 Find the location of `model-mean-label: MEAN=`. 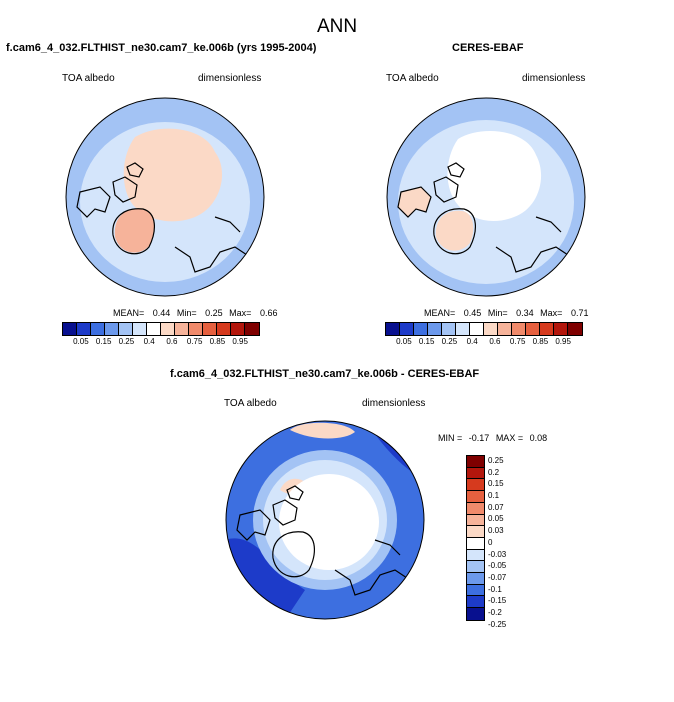

model-mean-label: MEAN= is located at coordinates (129, 313).